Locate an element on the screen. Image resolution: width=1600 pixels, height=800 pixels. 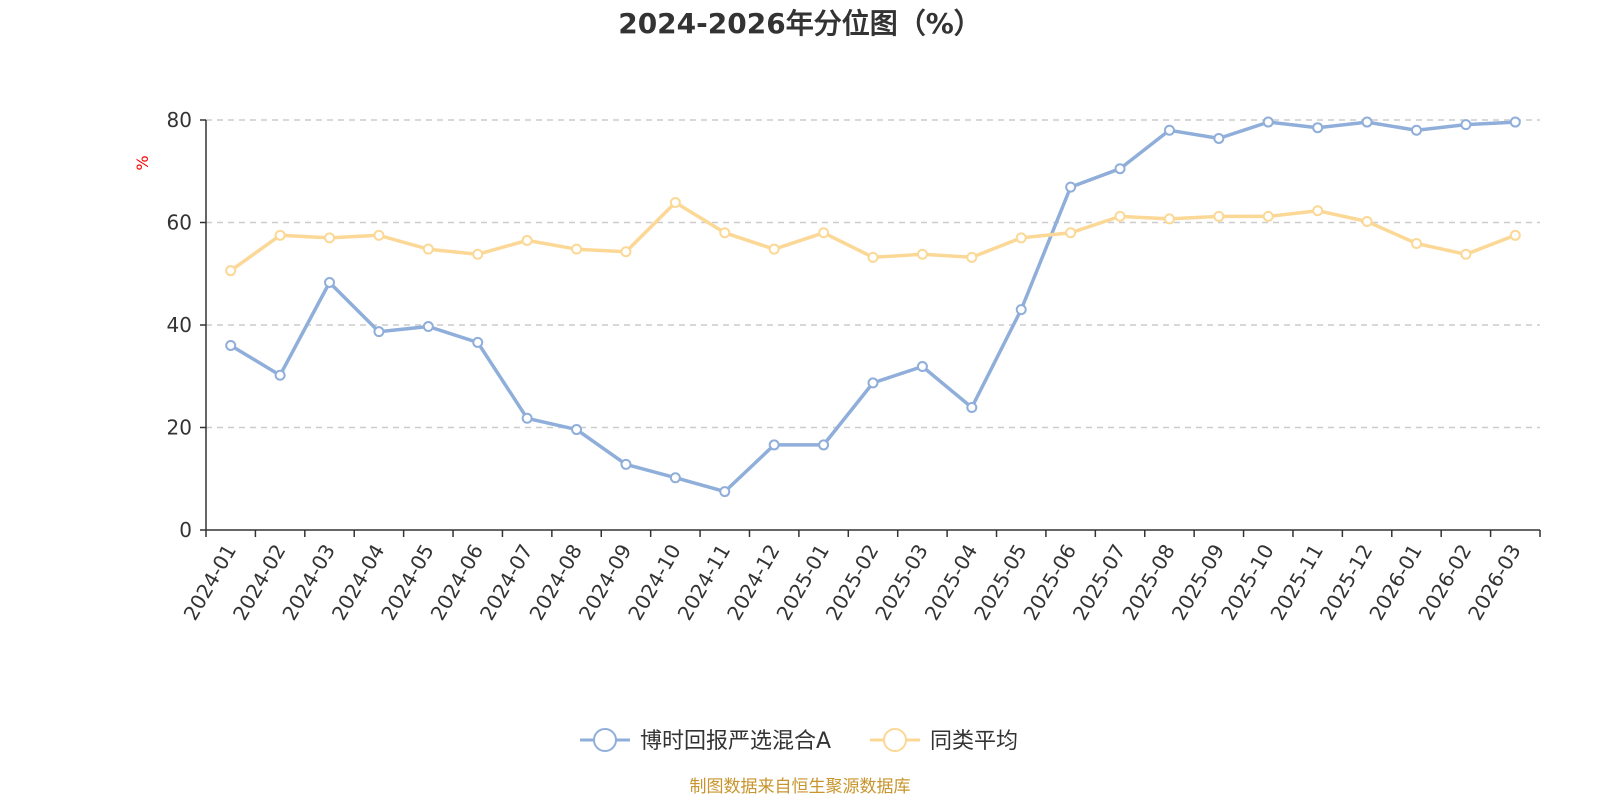
legend-item-1: 博时回报严选混合A is located at coordinates (705, 741).